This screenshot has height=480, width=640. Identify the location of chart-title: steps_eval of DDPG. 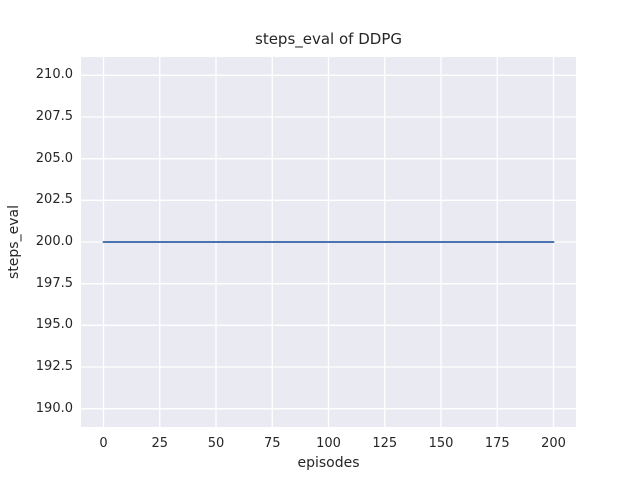
(328, 39).